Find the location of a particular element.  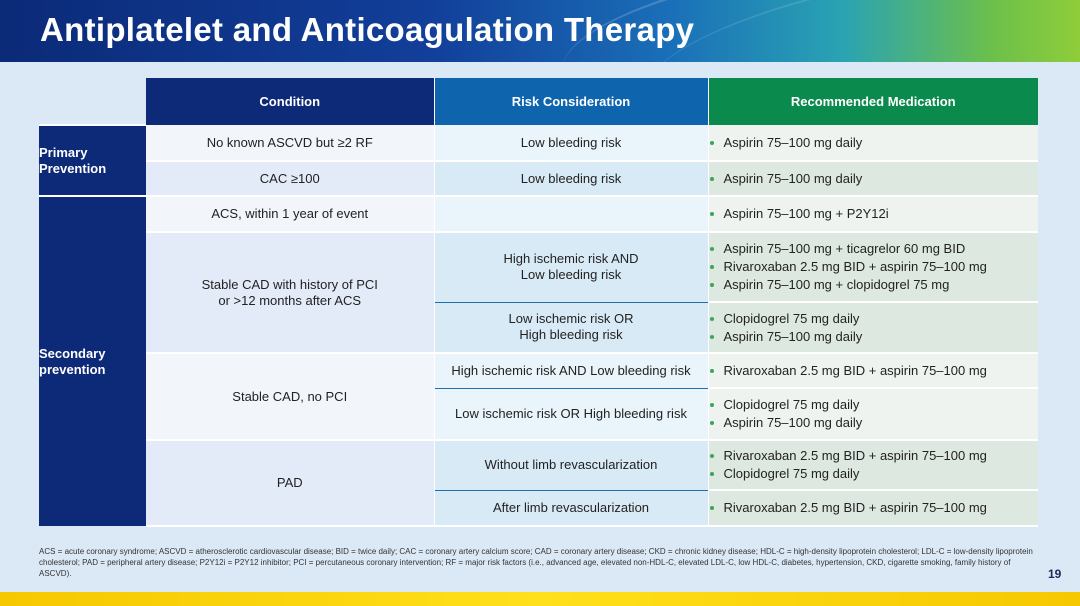

group-label-primary: Primary Prevention is located at coordinates (92, 160).